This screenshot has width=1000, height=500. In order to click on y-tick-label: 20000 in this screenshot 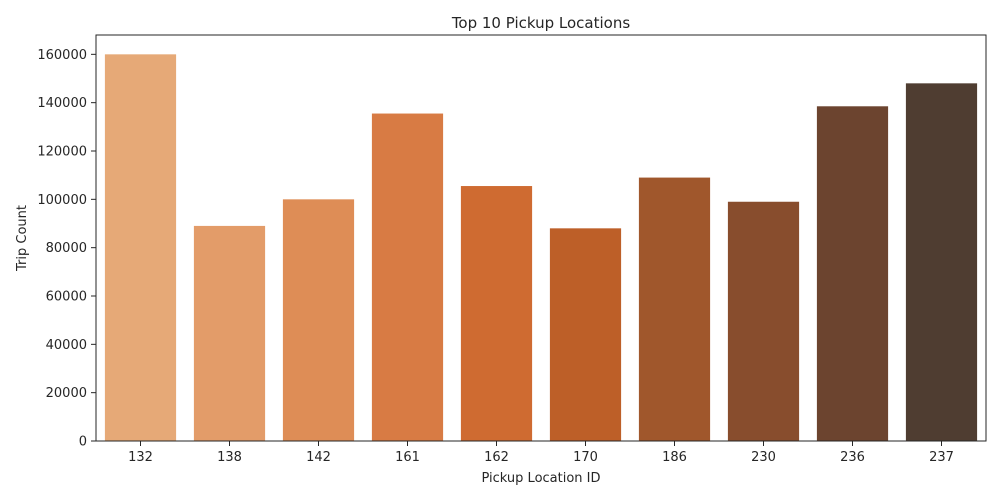, I will do `click(66, 393)`.